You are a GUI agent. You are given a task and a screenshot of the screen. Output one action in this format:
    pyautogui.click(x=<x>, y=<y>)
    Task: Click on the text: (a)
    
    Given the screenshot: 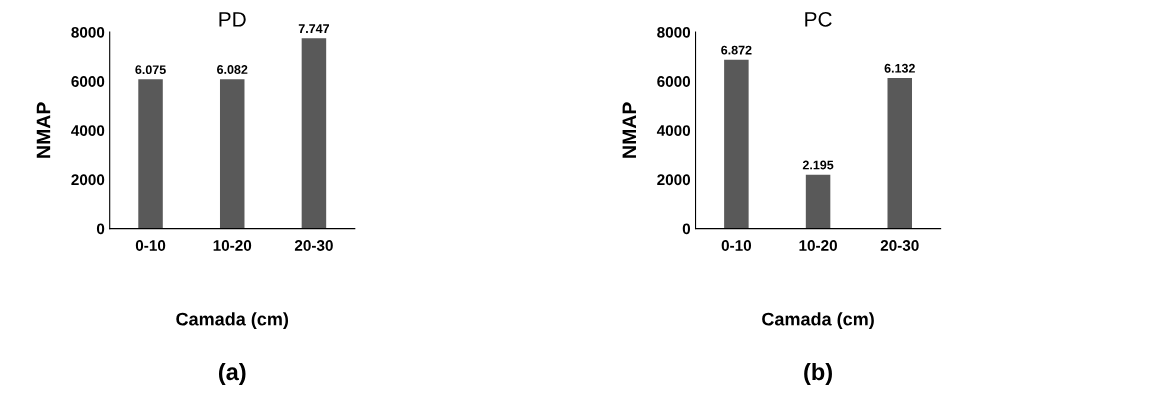 What is the action you would take?
    pyautogui.click(x=232, y=373)
    